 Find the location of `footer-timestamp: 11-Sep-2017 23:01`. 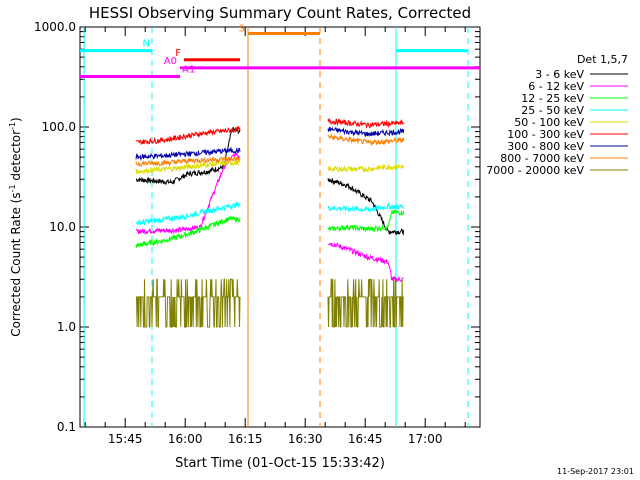

footer-timestamp: 11-Sep-2017 23:01 is located at coordinates (595, 471).